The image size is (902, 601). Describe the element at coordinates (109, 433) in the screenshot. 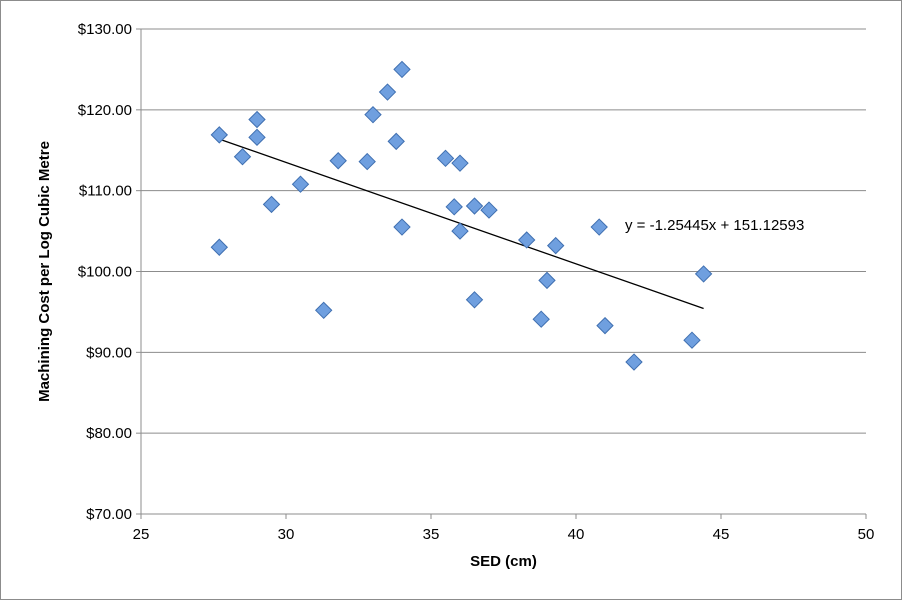

I see `y-tick-label-1: $80.00` at that location.